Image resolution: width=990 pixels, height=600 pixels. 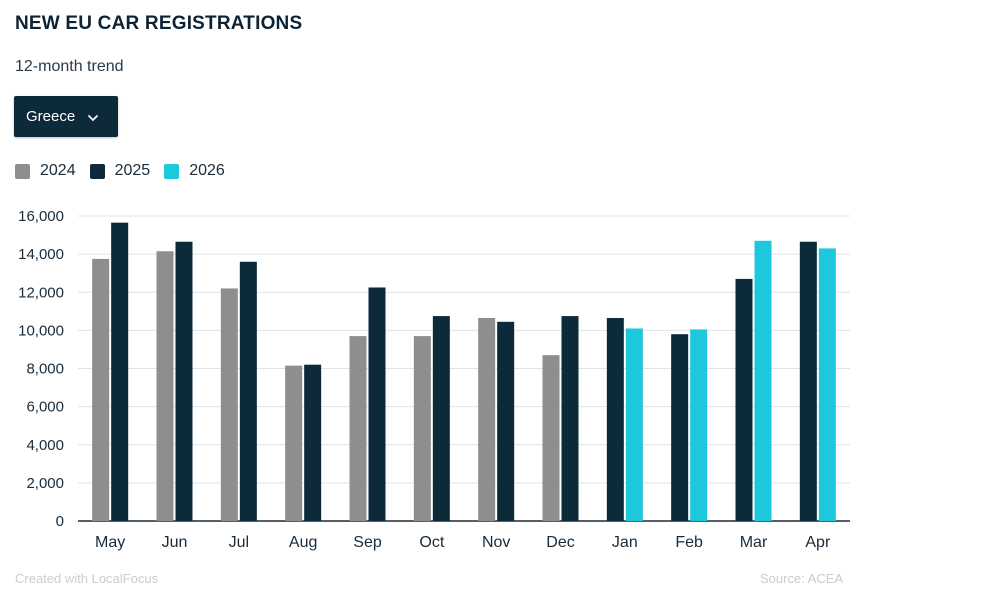 I want to click on x-tick-label: Nov, so click(x=496, y=542).